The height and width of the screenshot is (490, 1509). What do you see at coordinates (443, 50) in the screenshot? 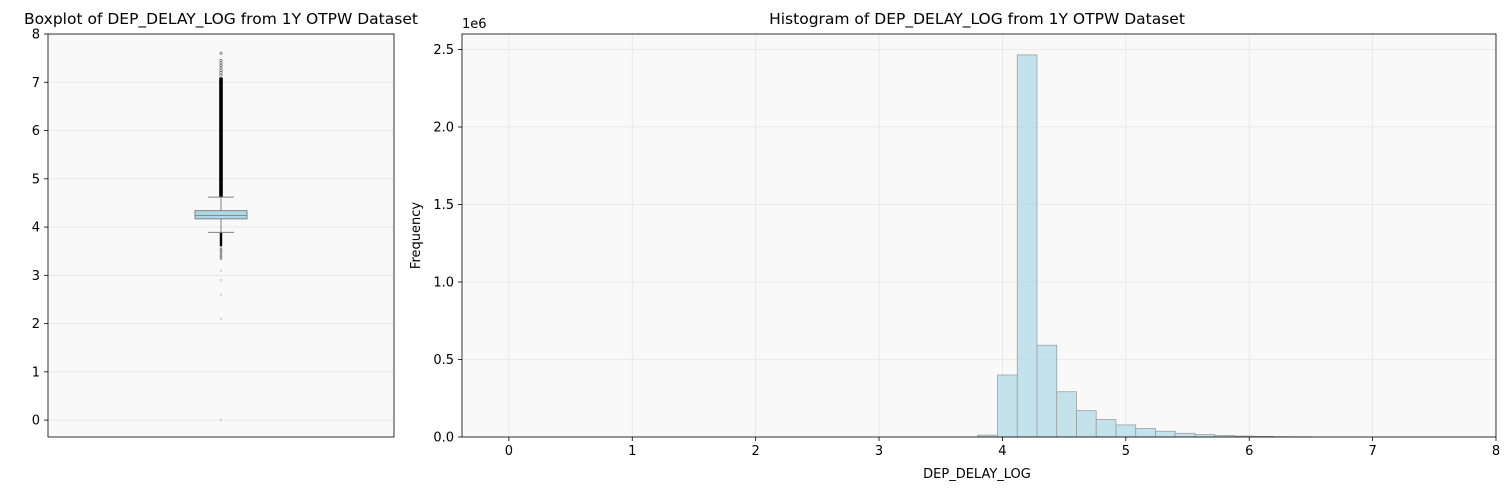
I see `histogram-y-tick-label: 2.5` at bounding box center [443, 50].